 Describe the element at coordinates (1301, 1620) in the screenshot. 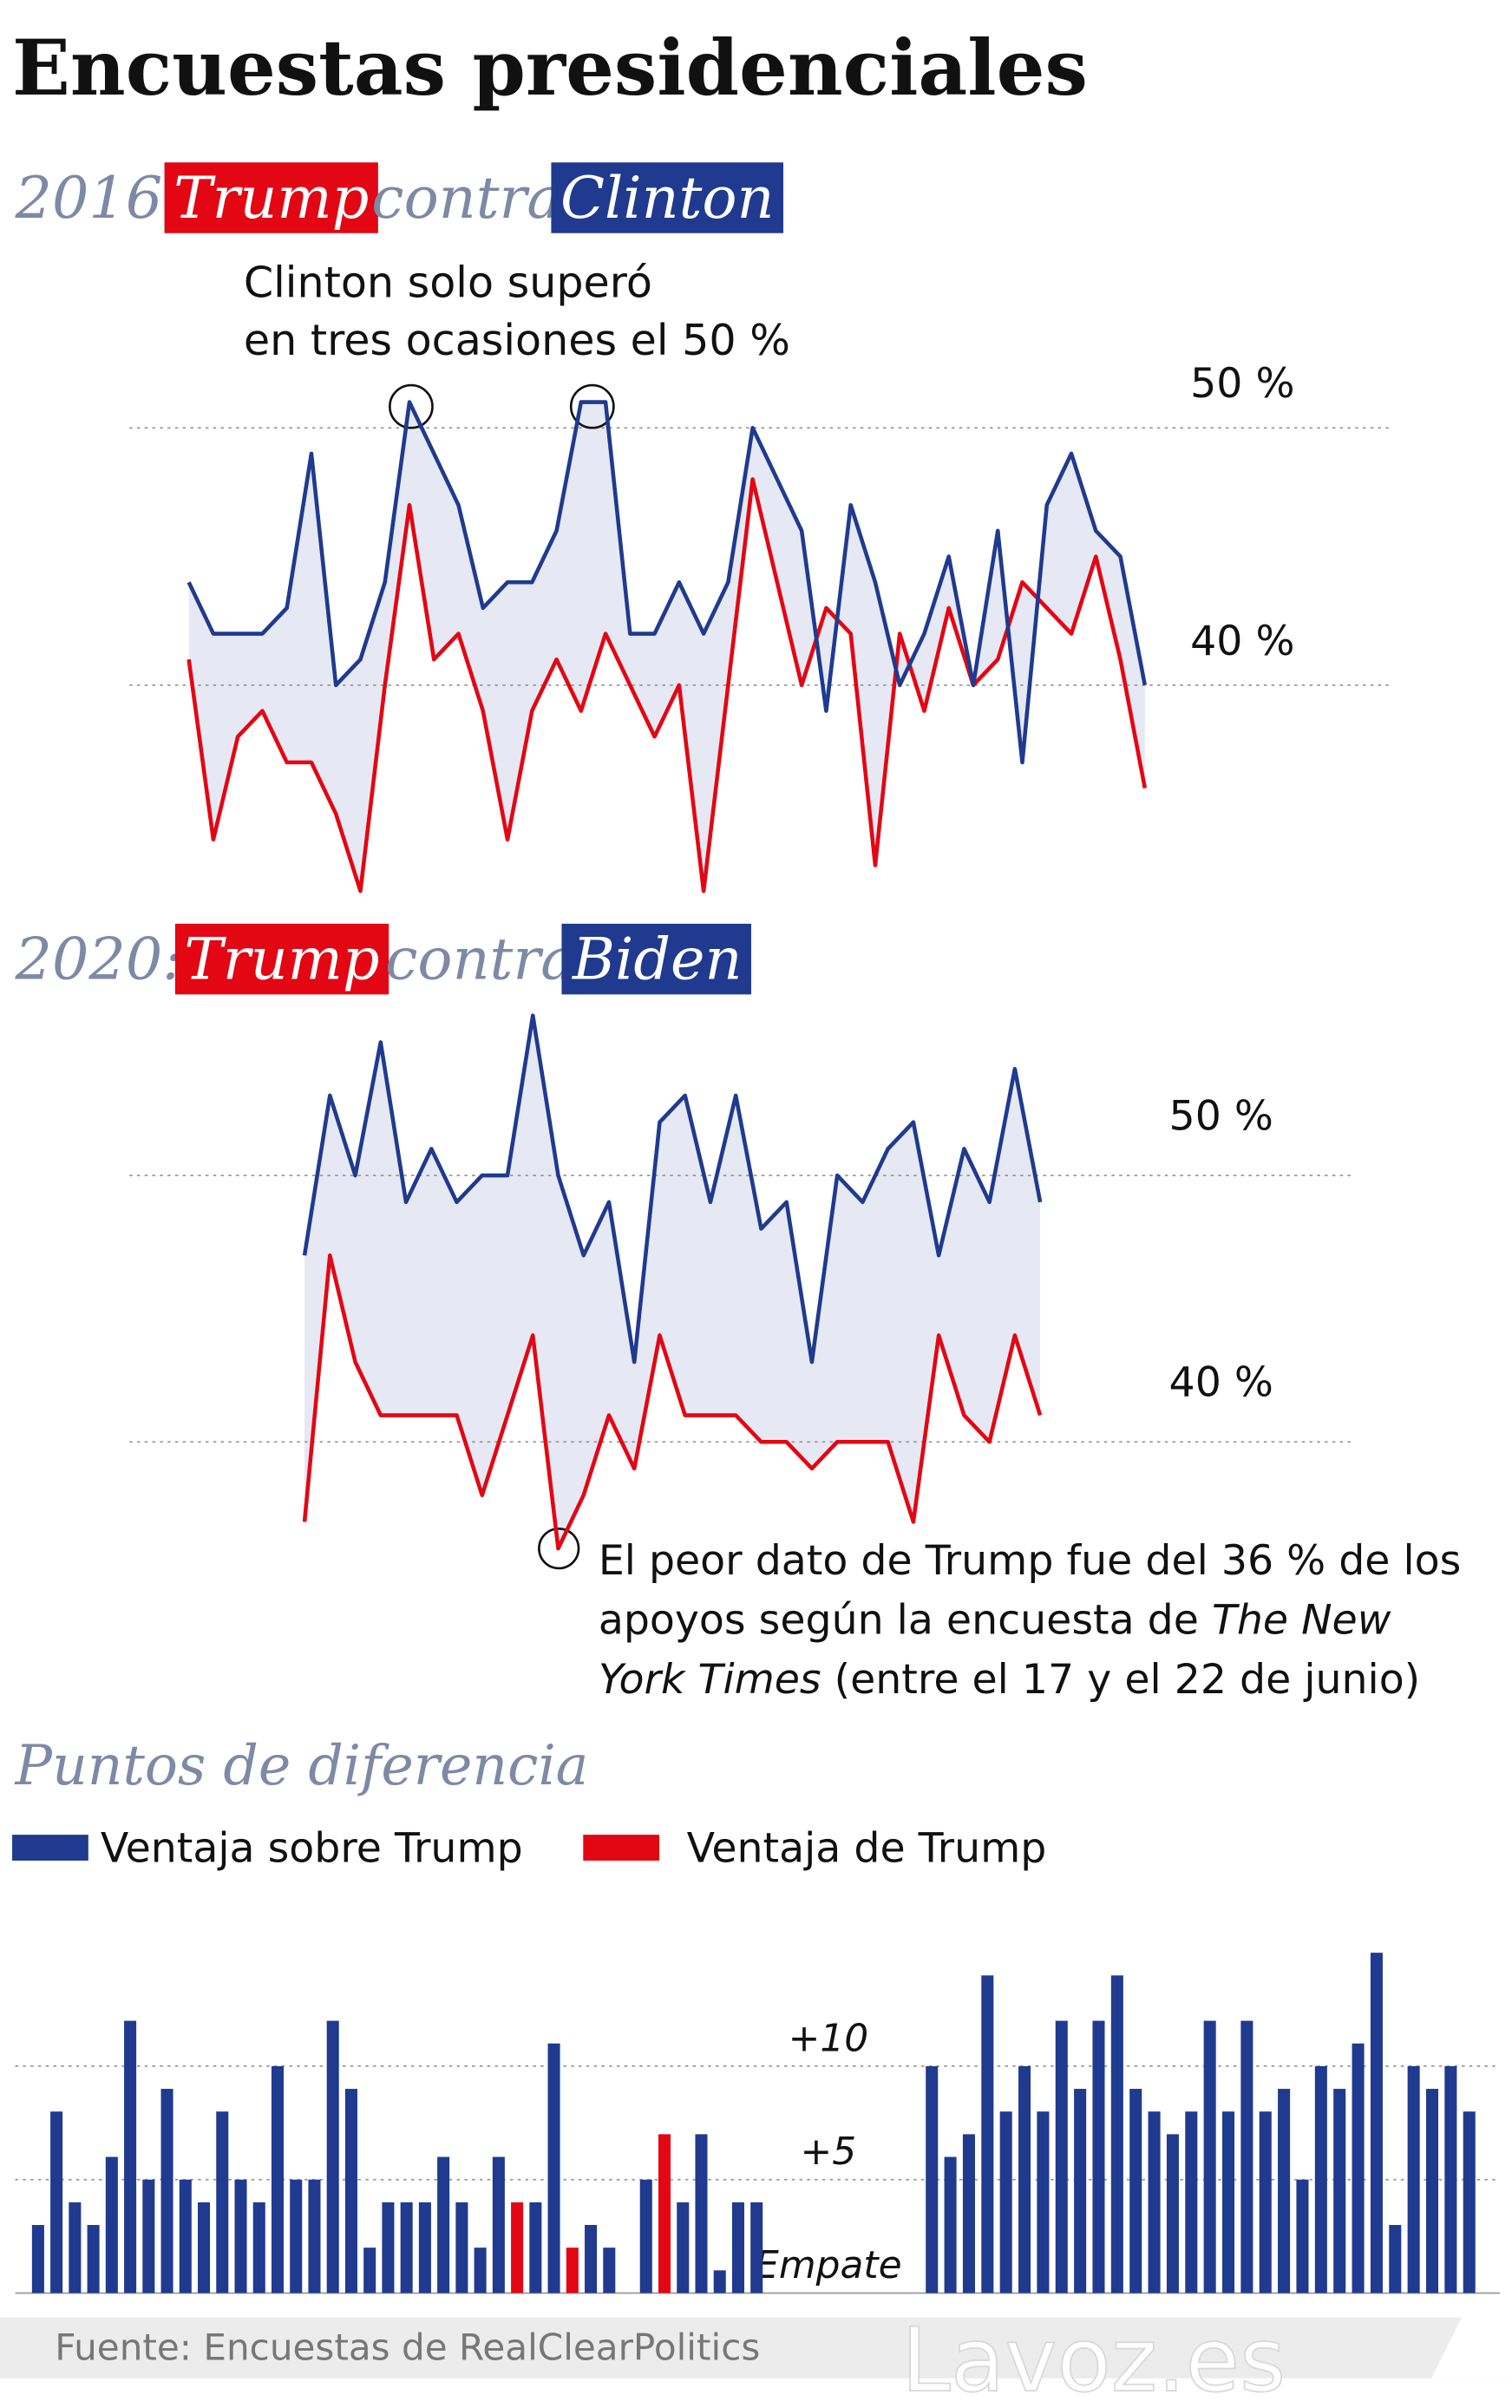

I see `annotation-part: The New` at that location.